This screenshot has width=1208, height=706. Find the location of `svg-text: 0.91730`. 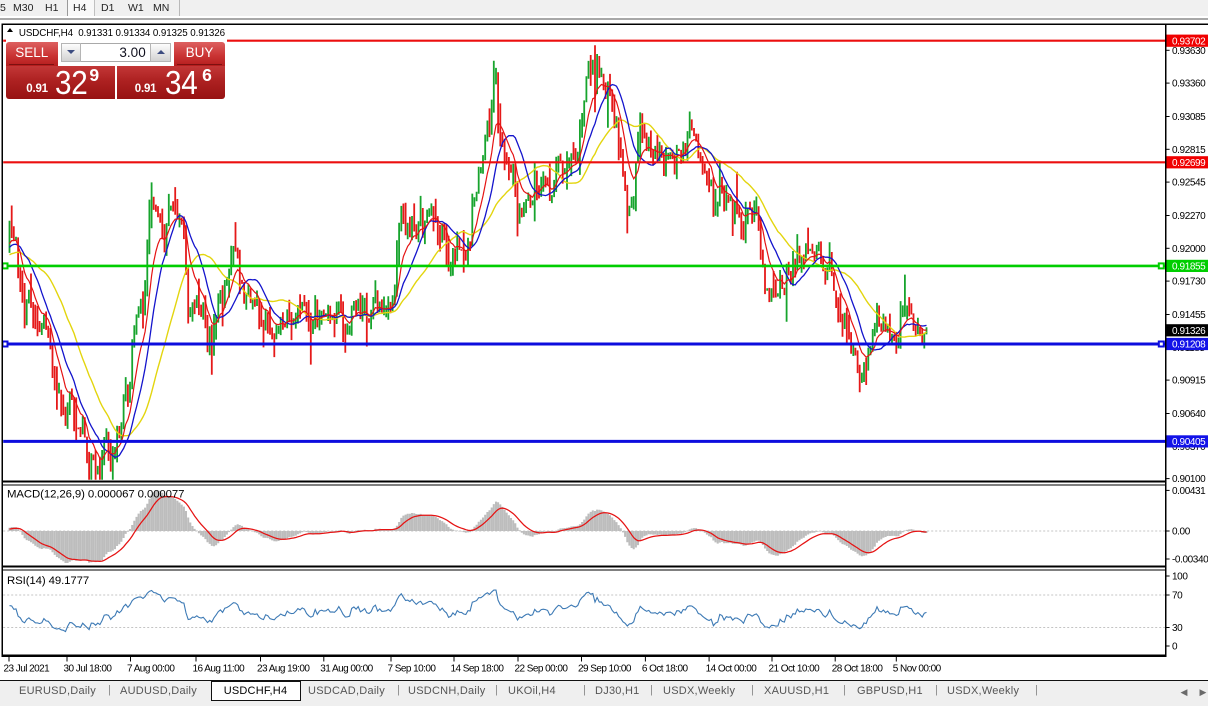

svg-text: 0.91730 is located at coordinates (1189, 282).